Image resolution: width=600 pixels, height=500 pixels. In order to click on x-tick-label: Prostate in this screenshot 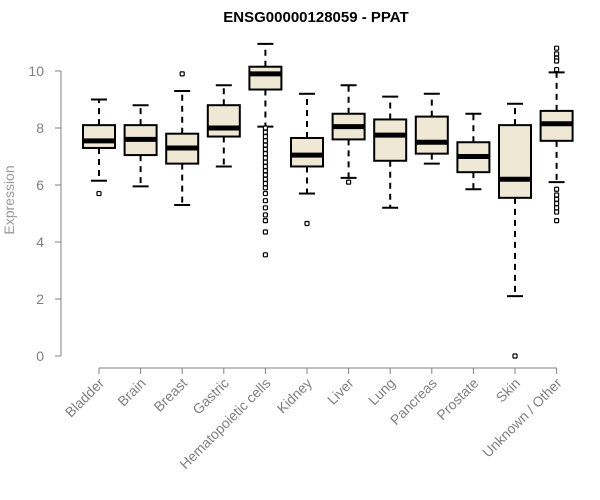, I will do `click(457, 399)`.